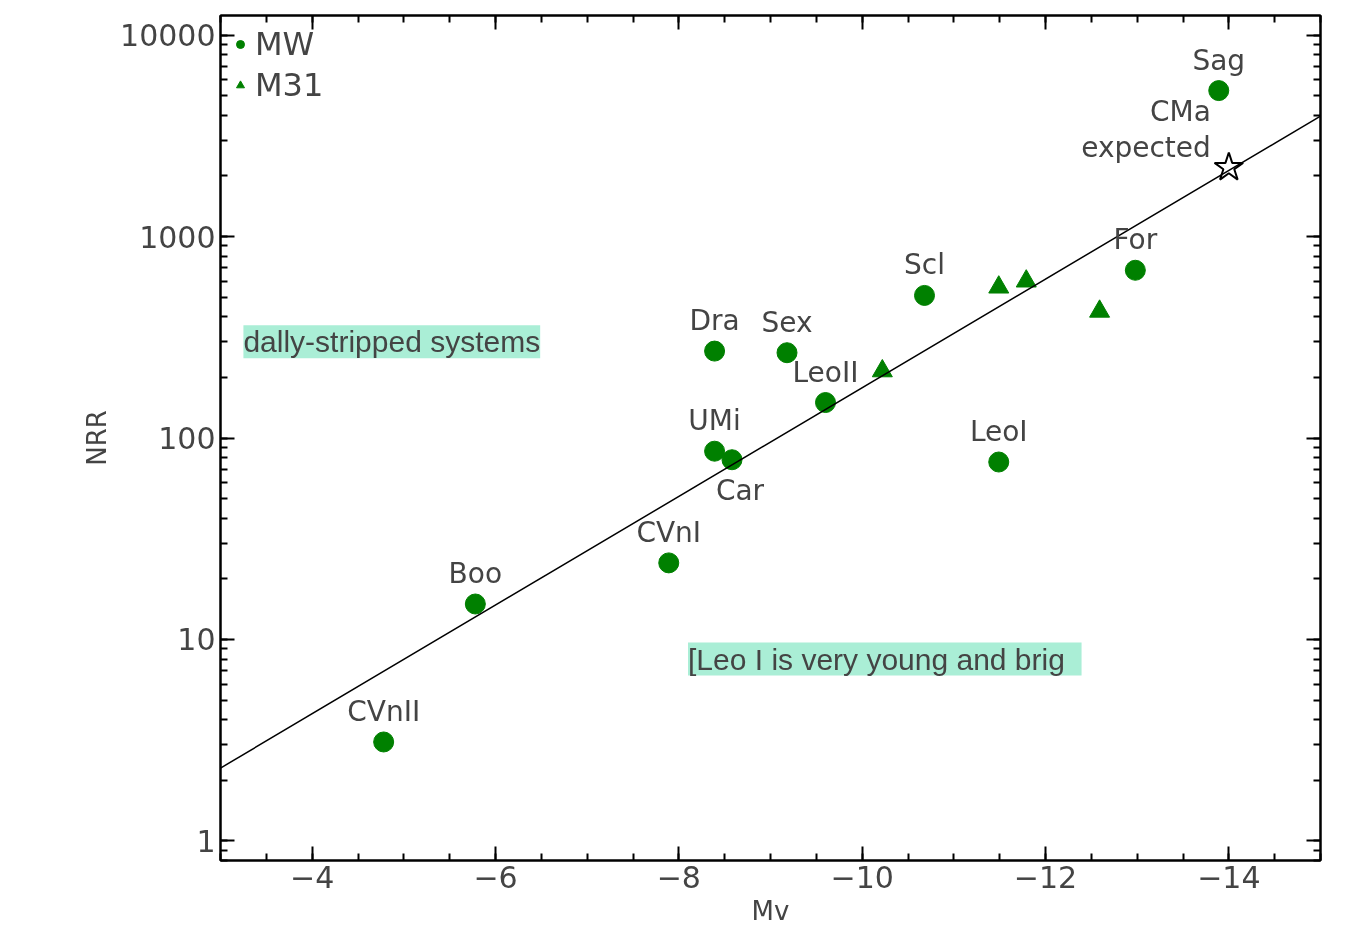  What do you see at coordinates (475, 574) in the screenshot?
I see `annotation: Boo` at bounding box center [475, 574].